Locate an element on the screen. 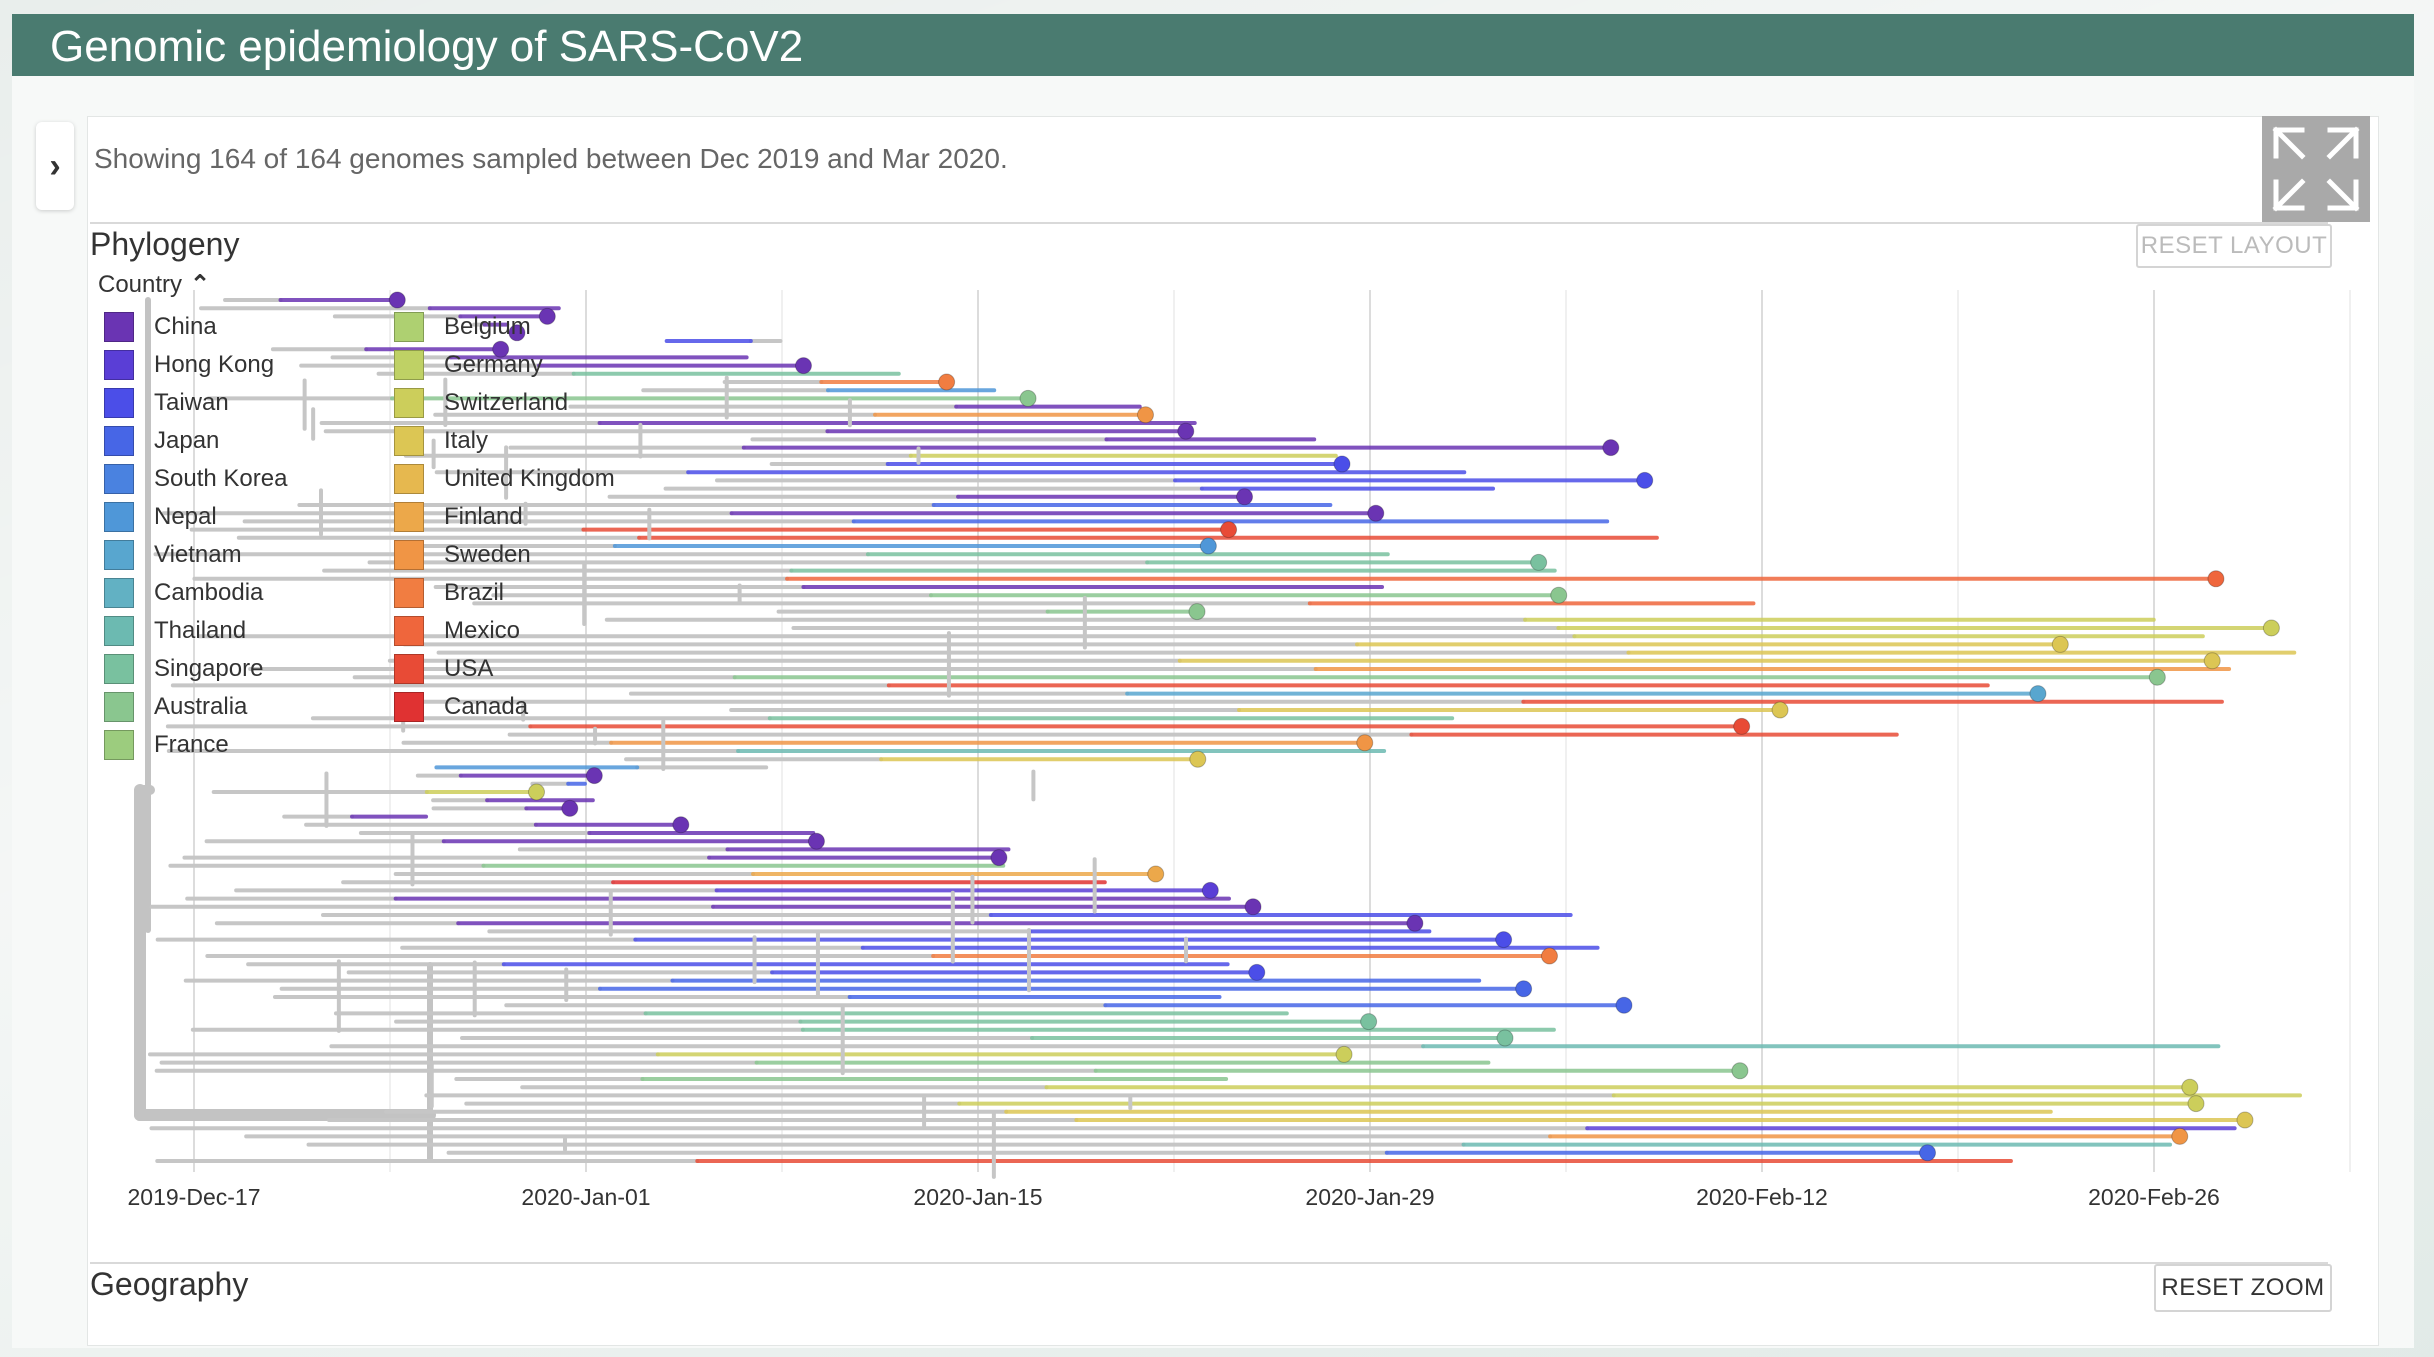  legend-item: USA is located at coordinates (443, 669).